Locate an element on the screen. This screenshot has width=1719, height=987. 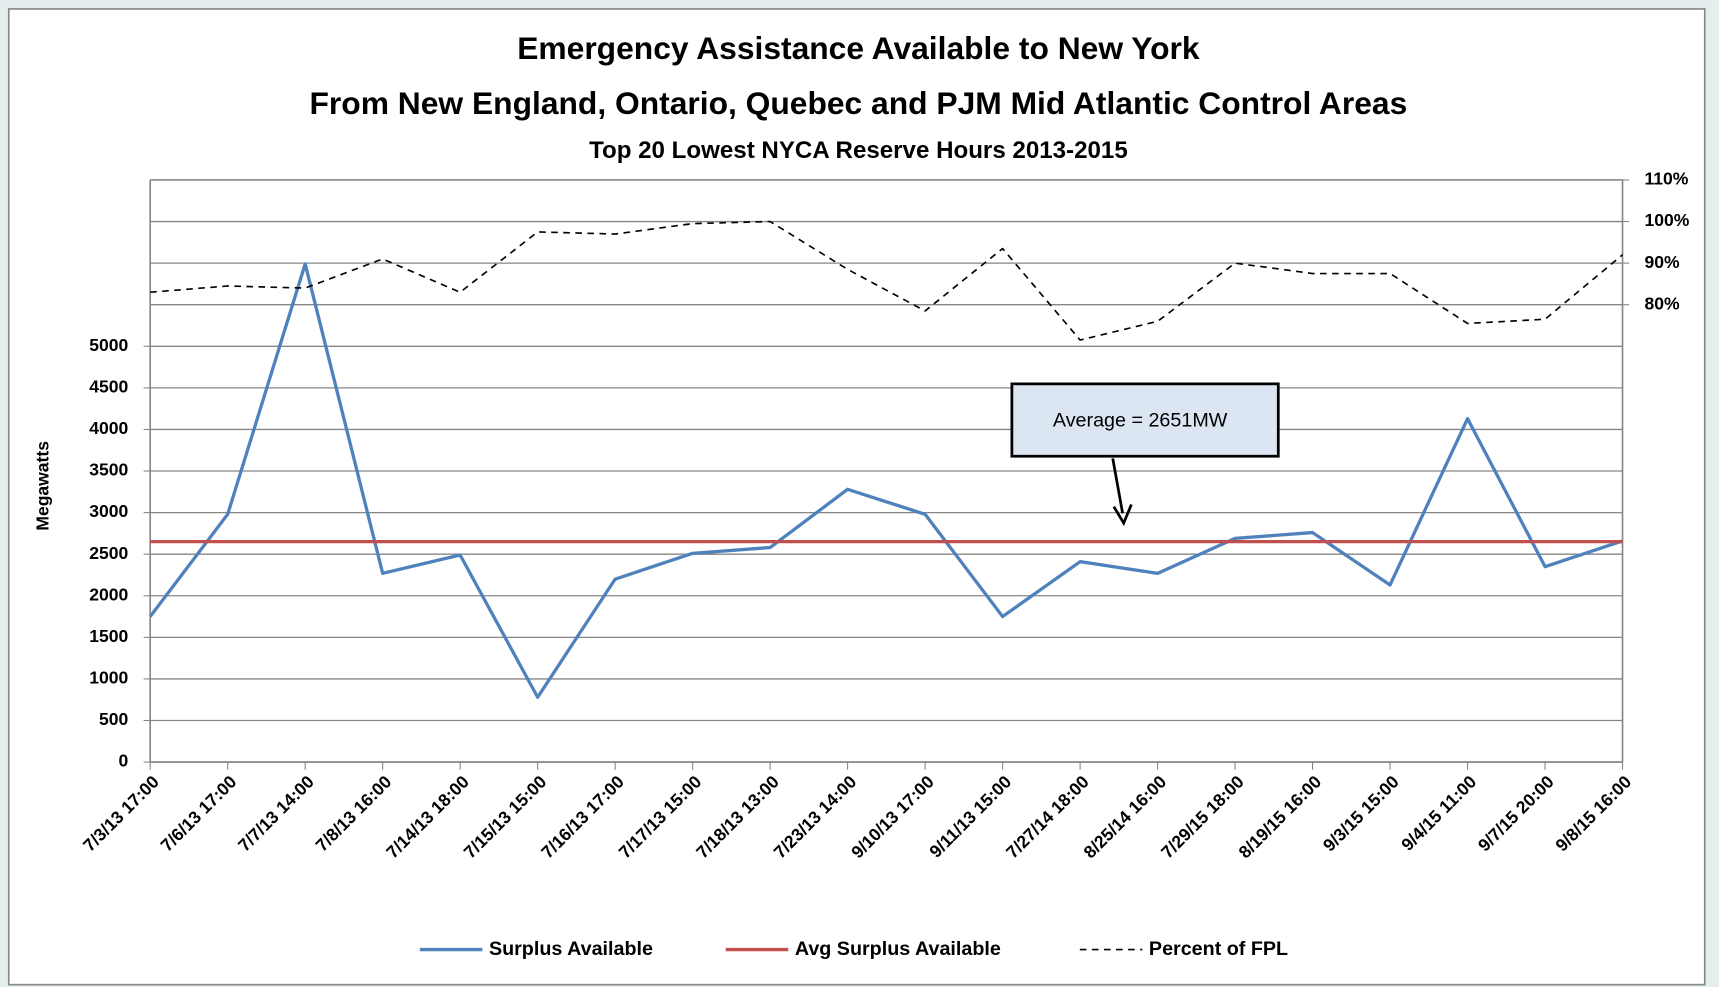
y-axis-label: Megawatts is located at coordinates (42, 486).